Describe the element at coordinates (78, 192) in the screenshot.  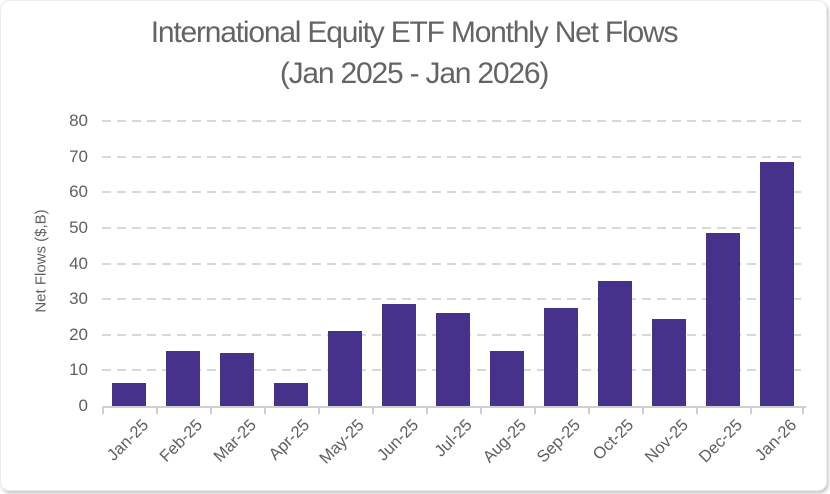
I see `y-tick-label: 60` at that location.